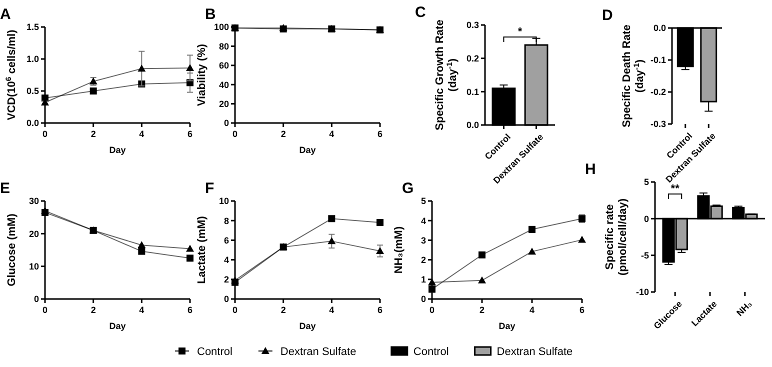  I want to click on chart-title: E, so click(5, 188).